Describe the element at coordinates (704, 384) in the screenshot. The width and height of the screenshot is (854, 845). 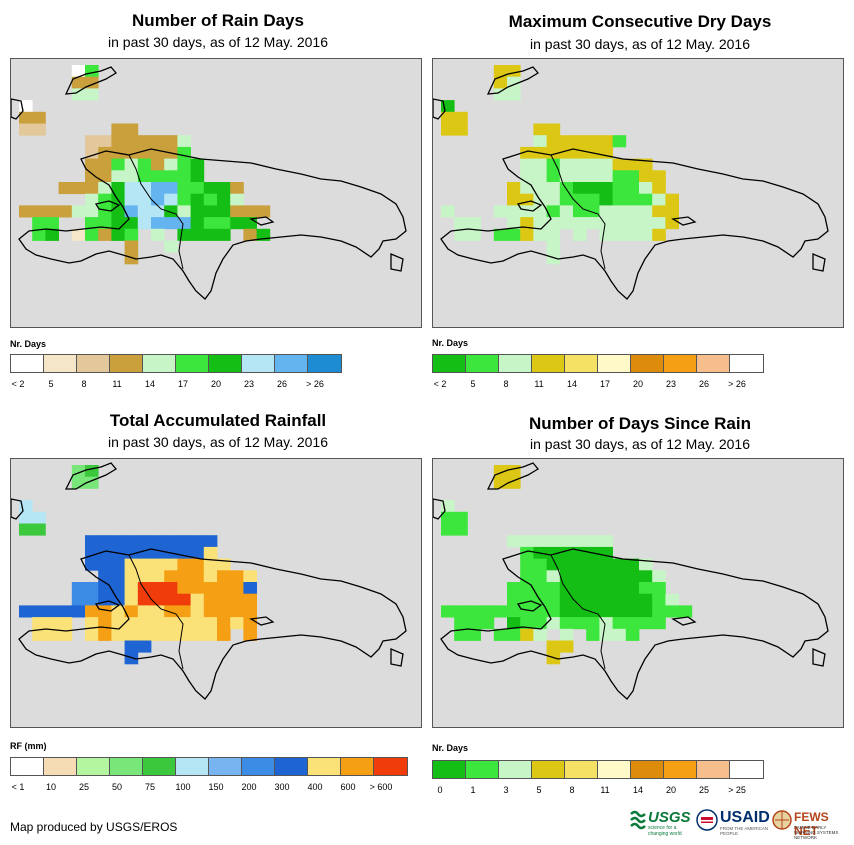
I see `legend-label: 26` at that location.